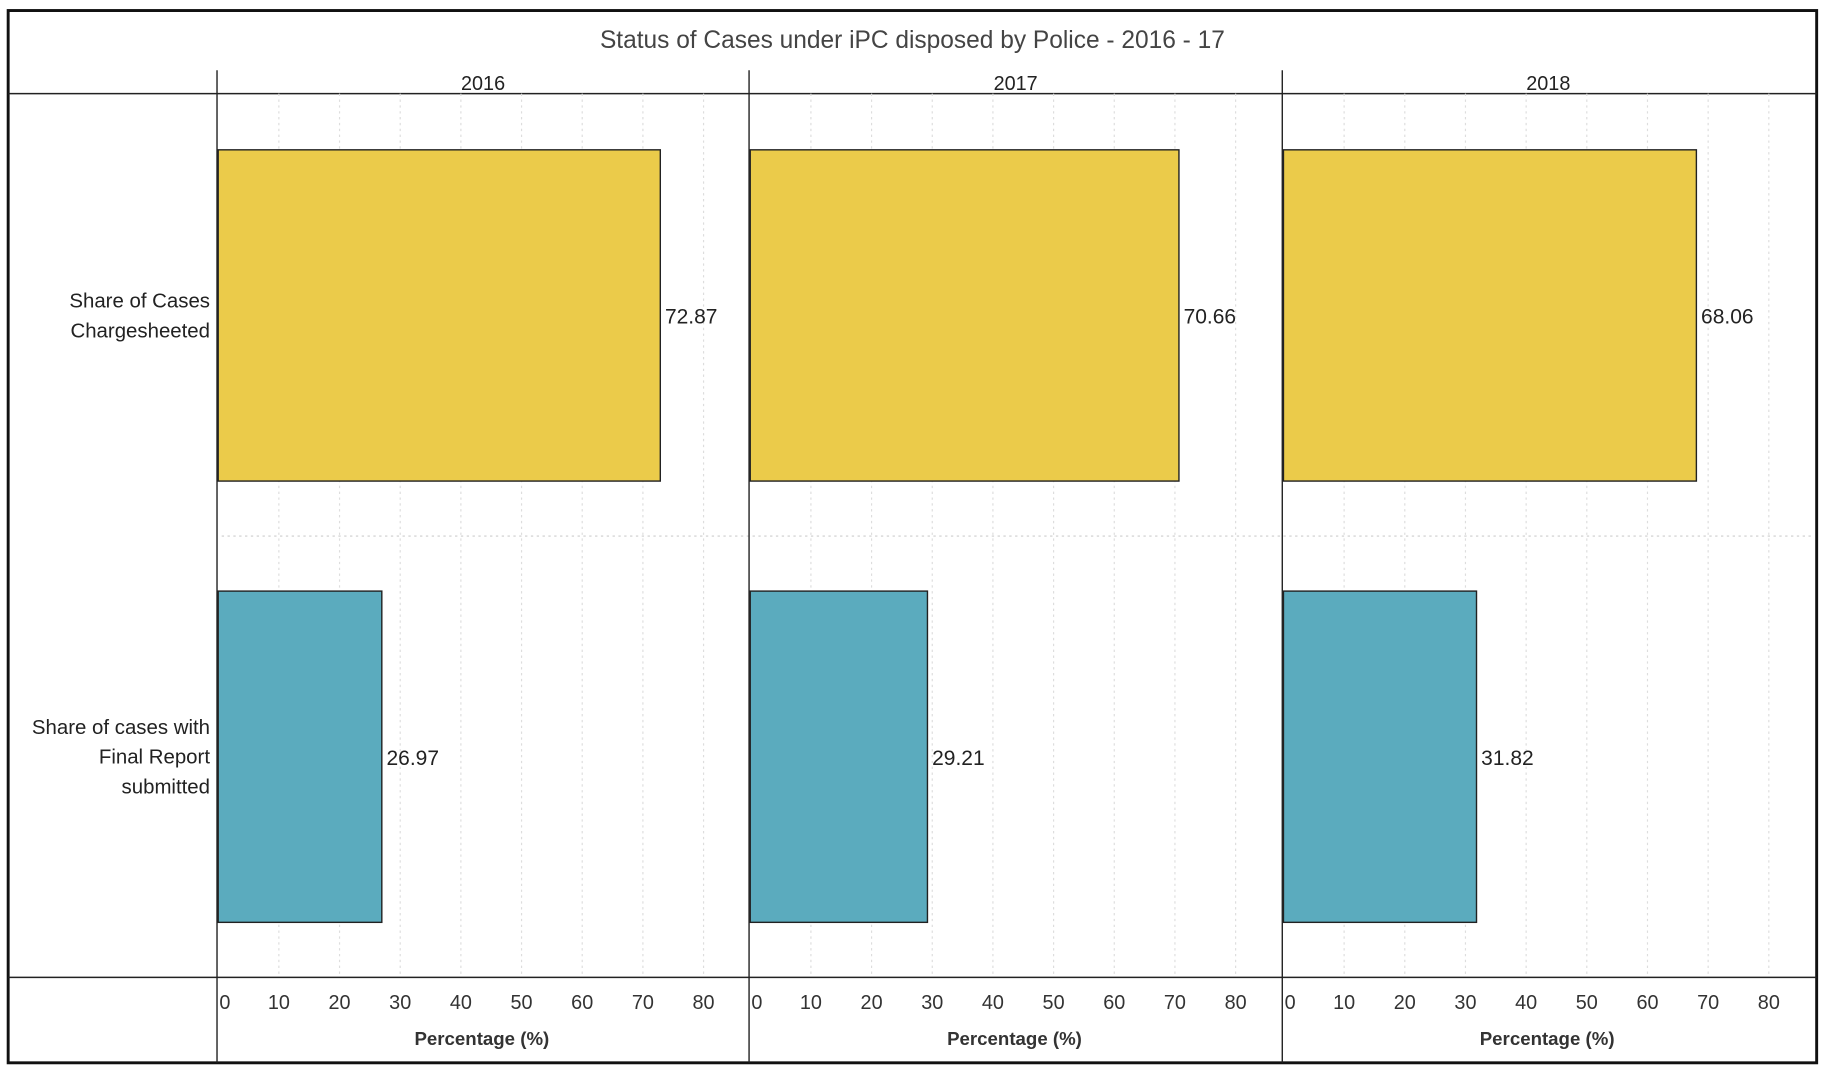 Image resolution: width=1826 pixels, height=1071 pixels. What do you see at coordinates (154, 757) in the screenshot?
I see `category-label: Final Report` at bounding box center [154, 757].